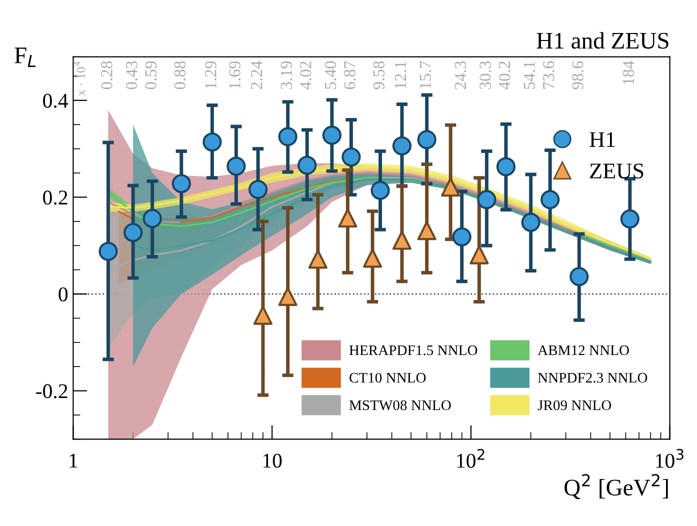 This screenshot has height=526, width=697. I want to click on legend-label: MSTW08 NNLO, so click(400, 405).